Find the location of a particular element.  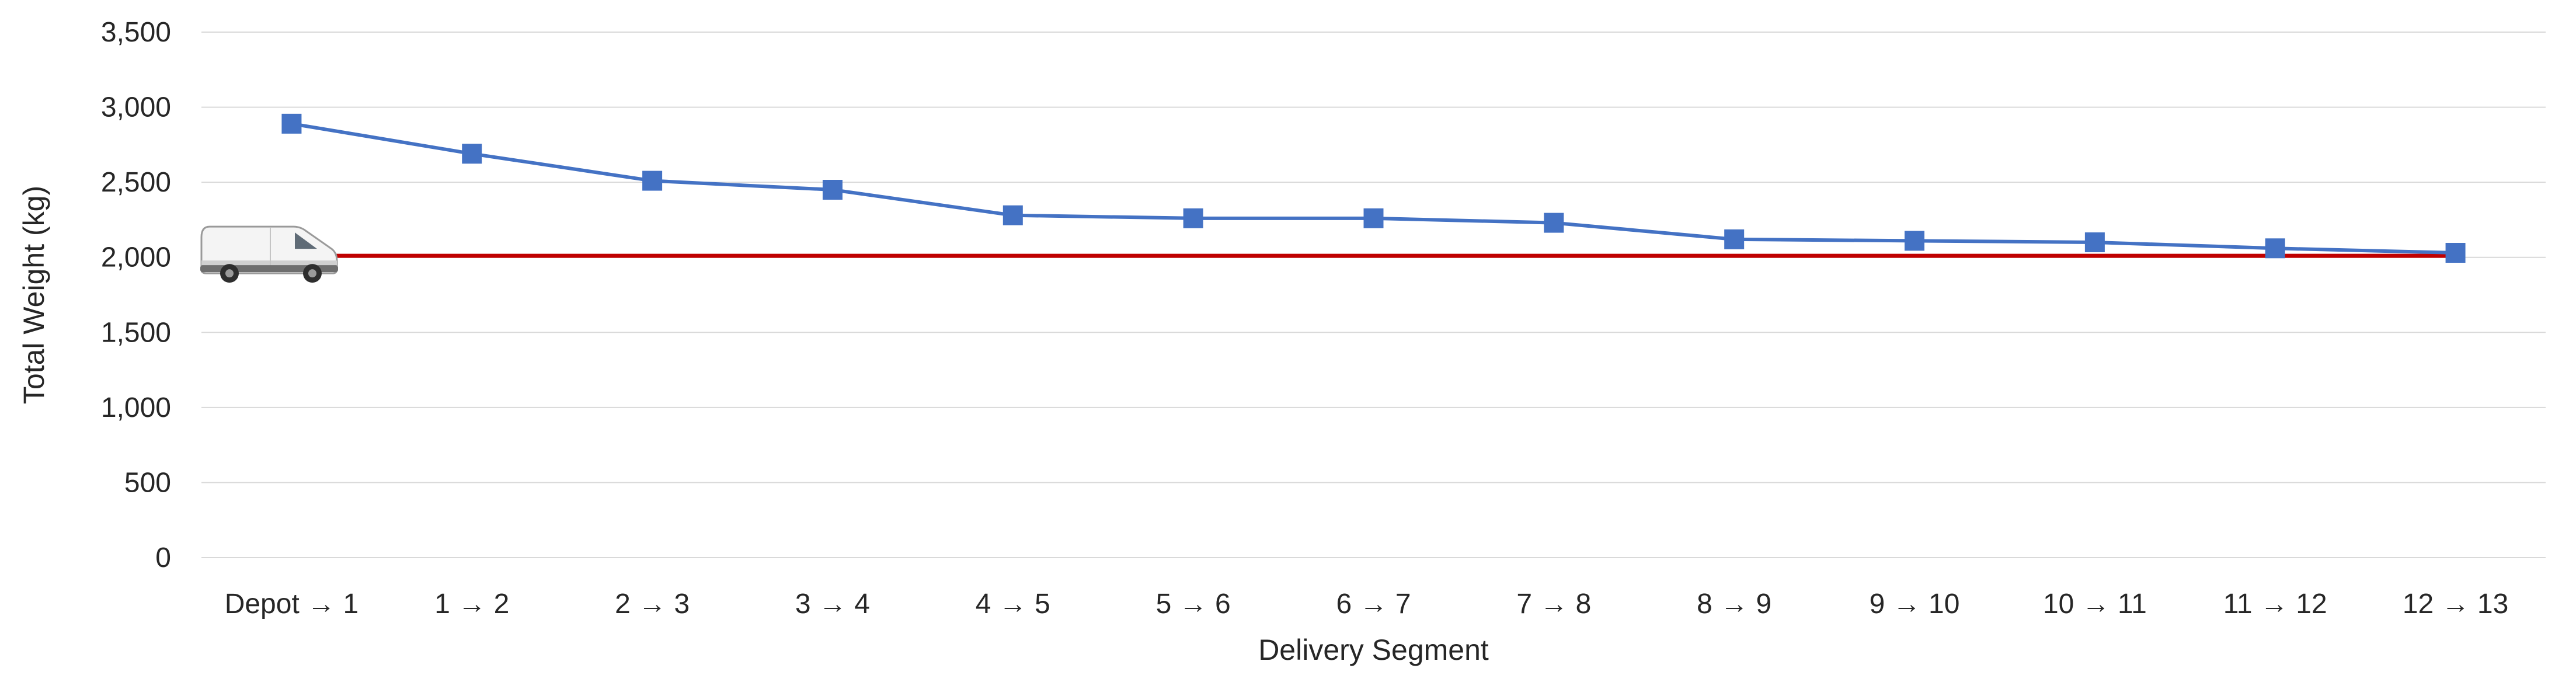

x-tick-label: 1 → 2 is located at coordinates (471, 604).